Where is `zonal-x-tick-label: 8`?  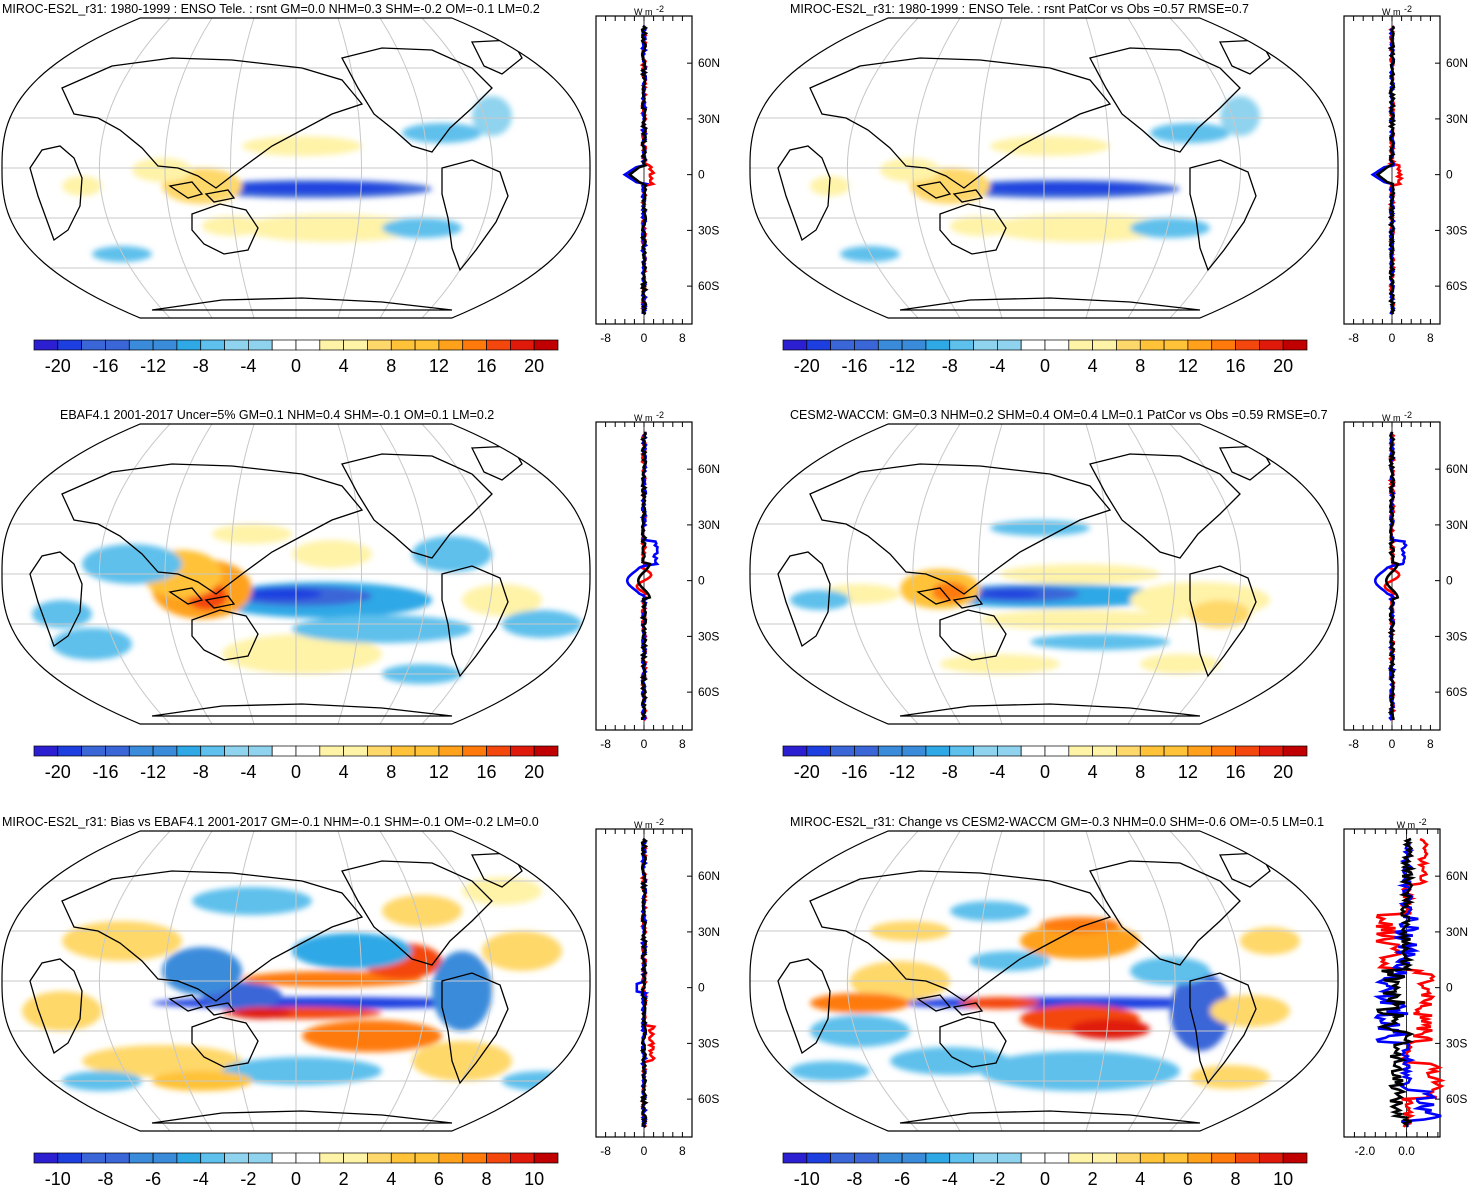 zonal-x-tick-label: 8 is located at coordinates (682, 1151).